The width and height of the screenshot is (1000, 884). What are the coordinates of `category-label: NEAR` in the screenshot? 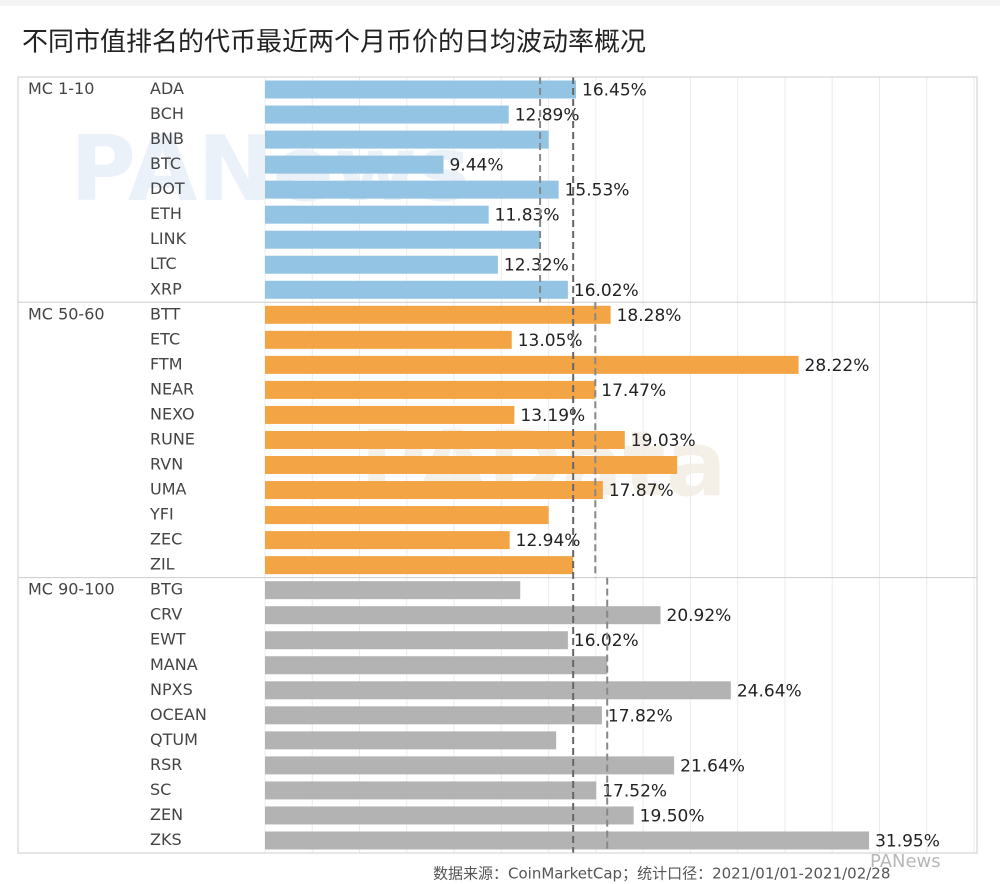 It's located at (172, 388).